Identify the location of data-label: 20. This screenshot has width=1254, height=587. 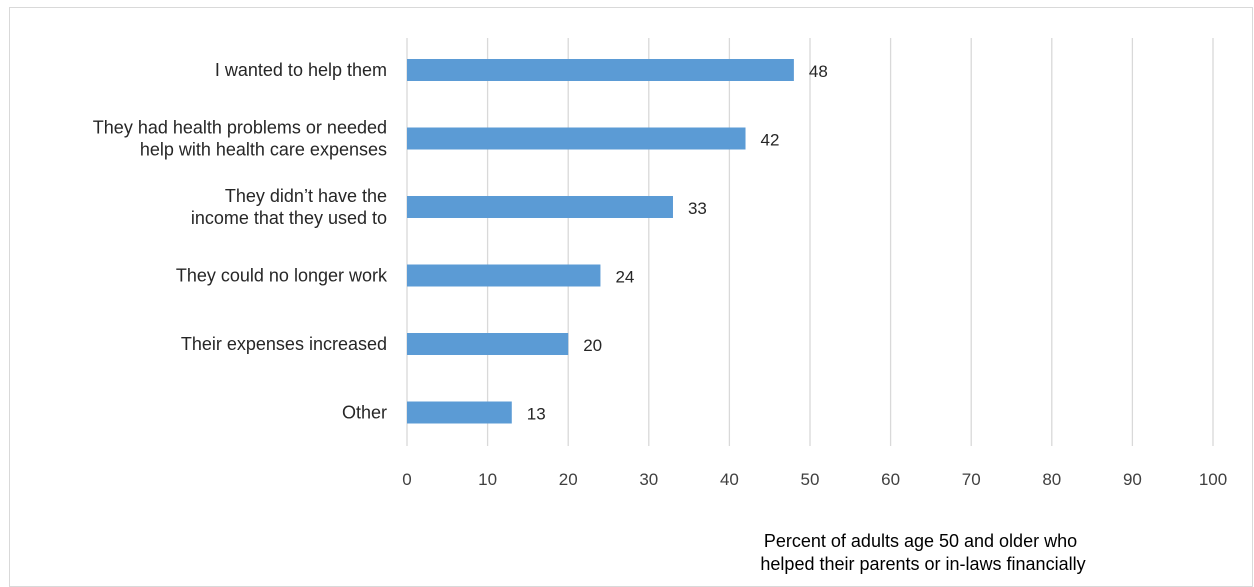
(592, 345).